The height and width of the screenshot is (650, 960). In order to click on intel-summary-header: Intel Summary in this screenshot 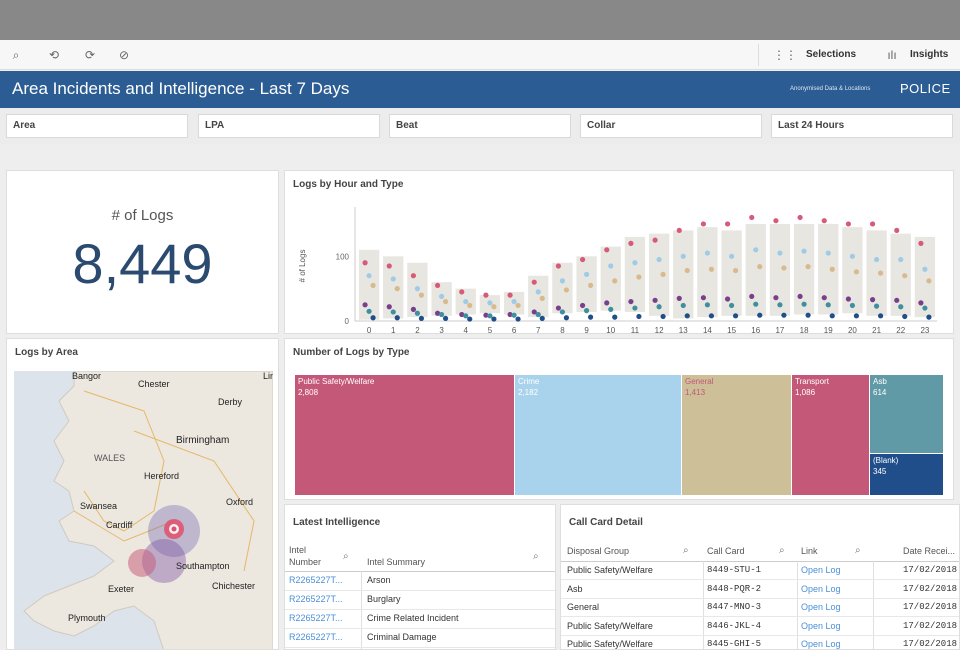, I will do `click(396, 562)`.